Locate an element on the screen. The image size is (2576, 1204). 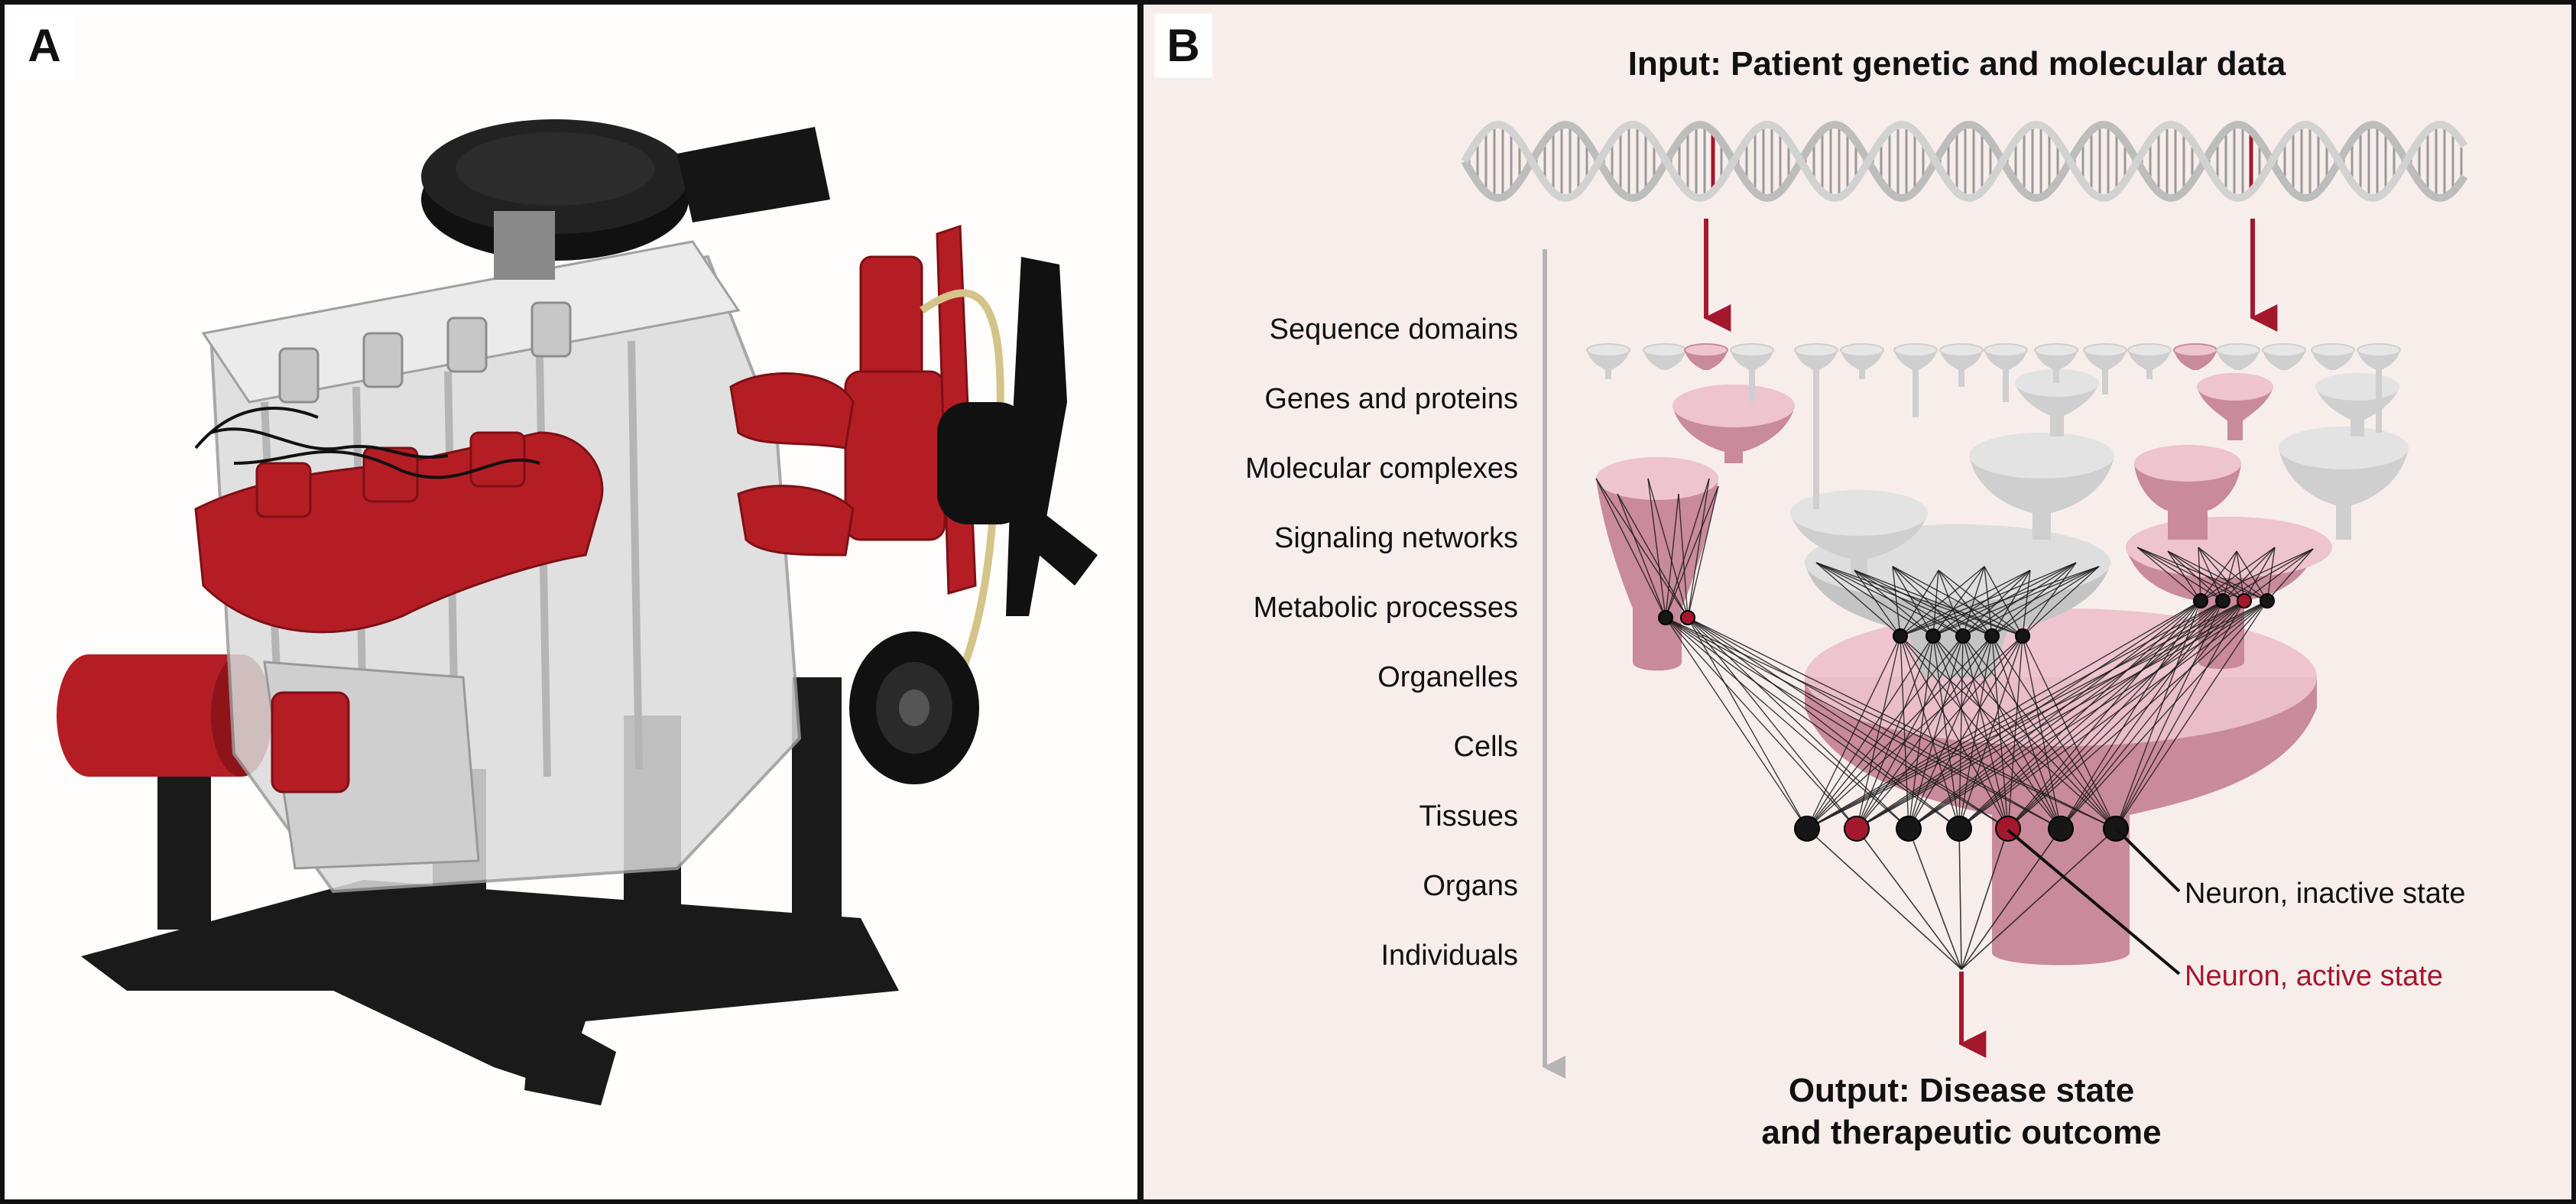
alternator is located at coordinates (1017, 437).